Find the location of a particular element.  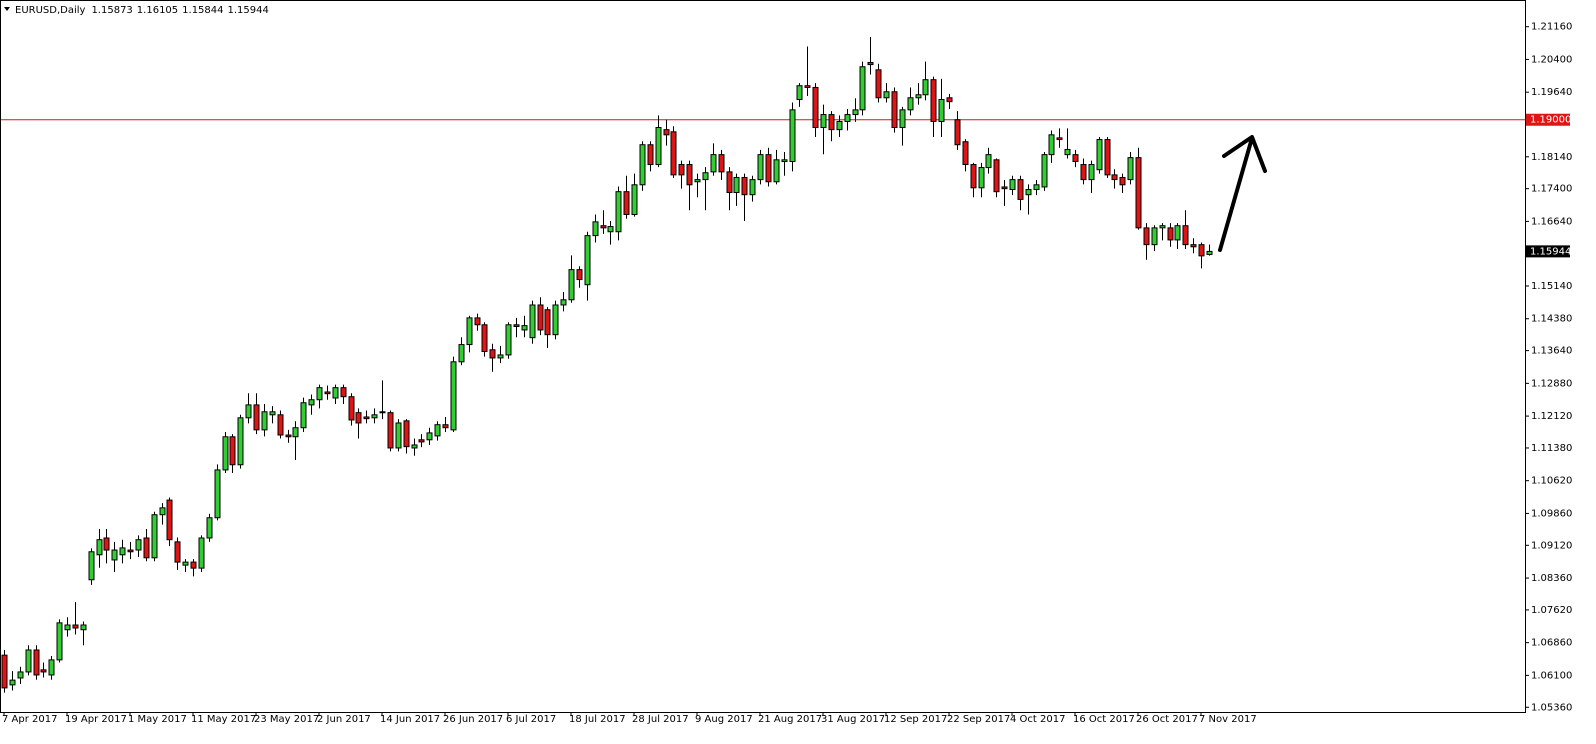

x-tick-label: 31 Aug 2017 is located at coordinates (853, 719).